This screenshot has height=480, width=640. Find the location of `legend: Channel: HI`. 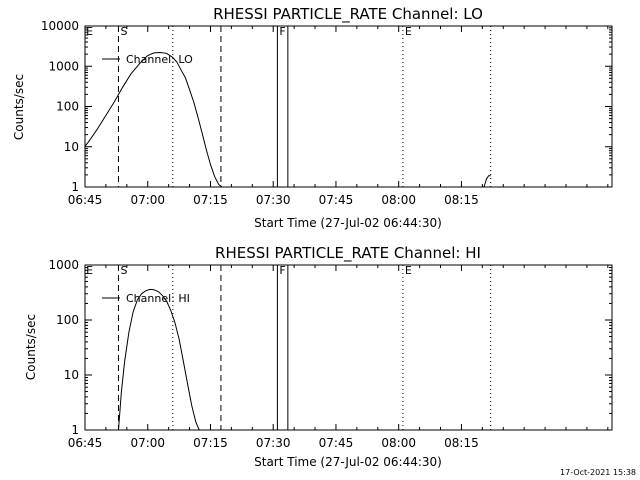

legend: Channel: HI is located at coordinates (146, 298).